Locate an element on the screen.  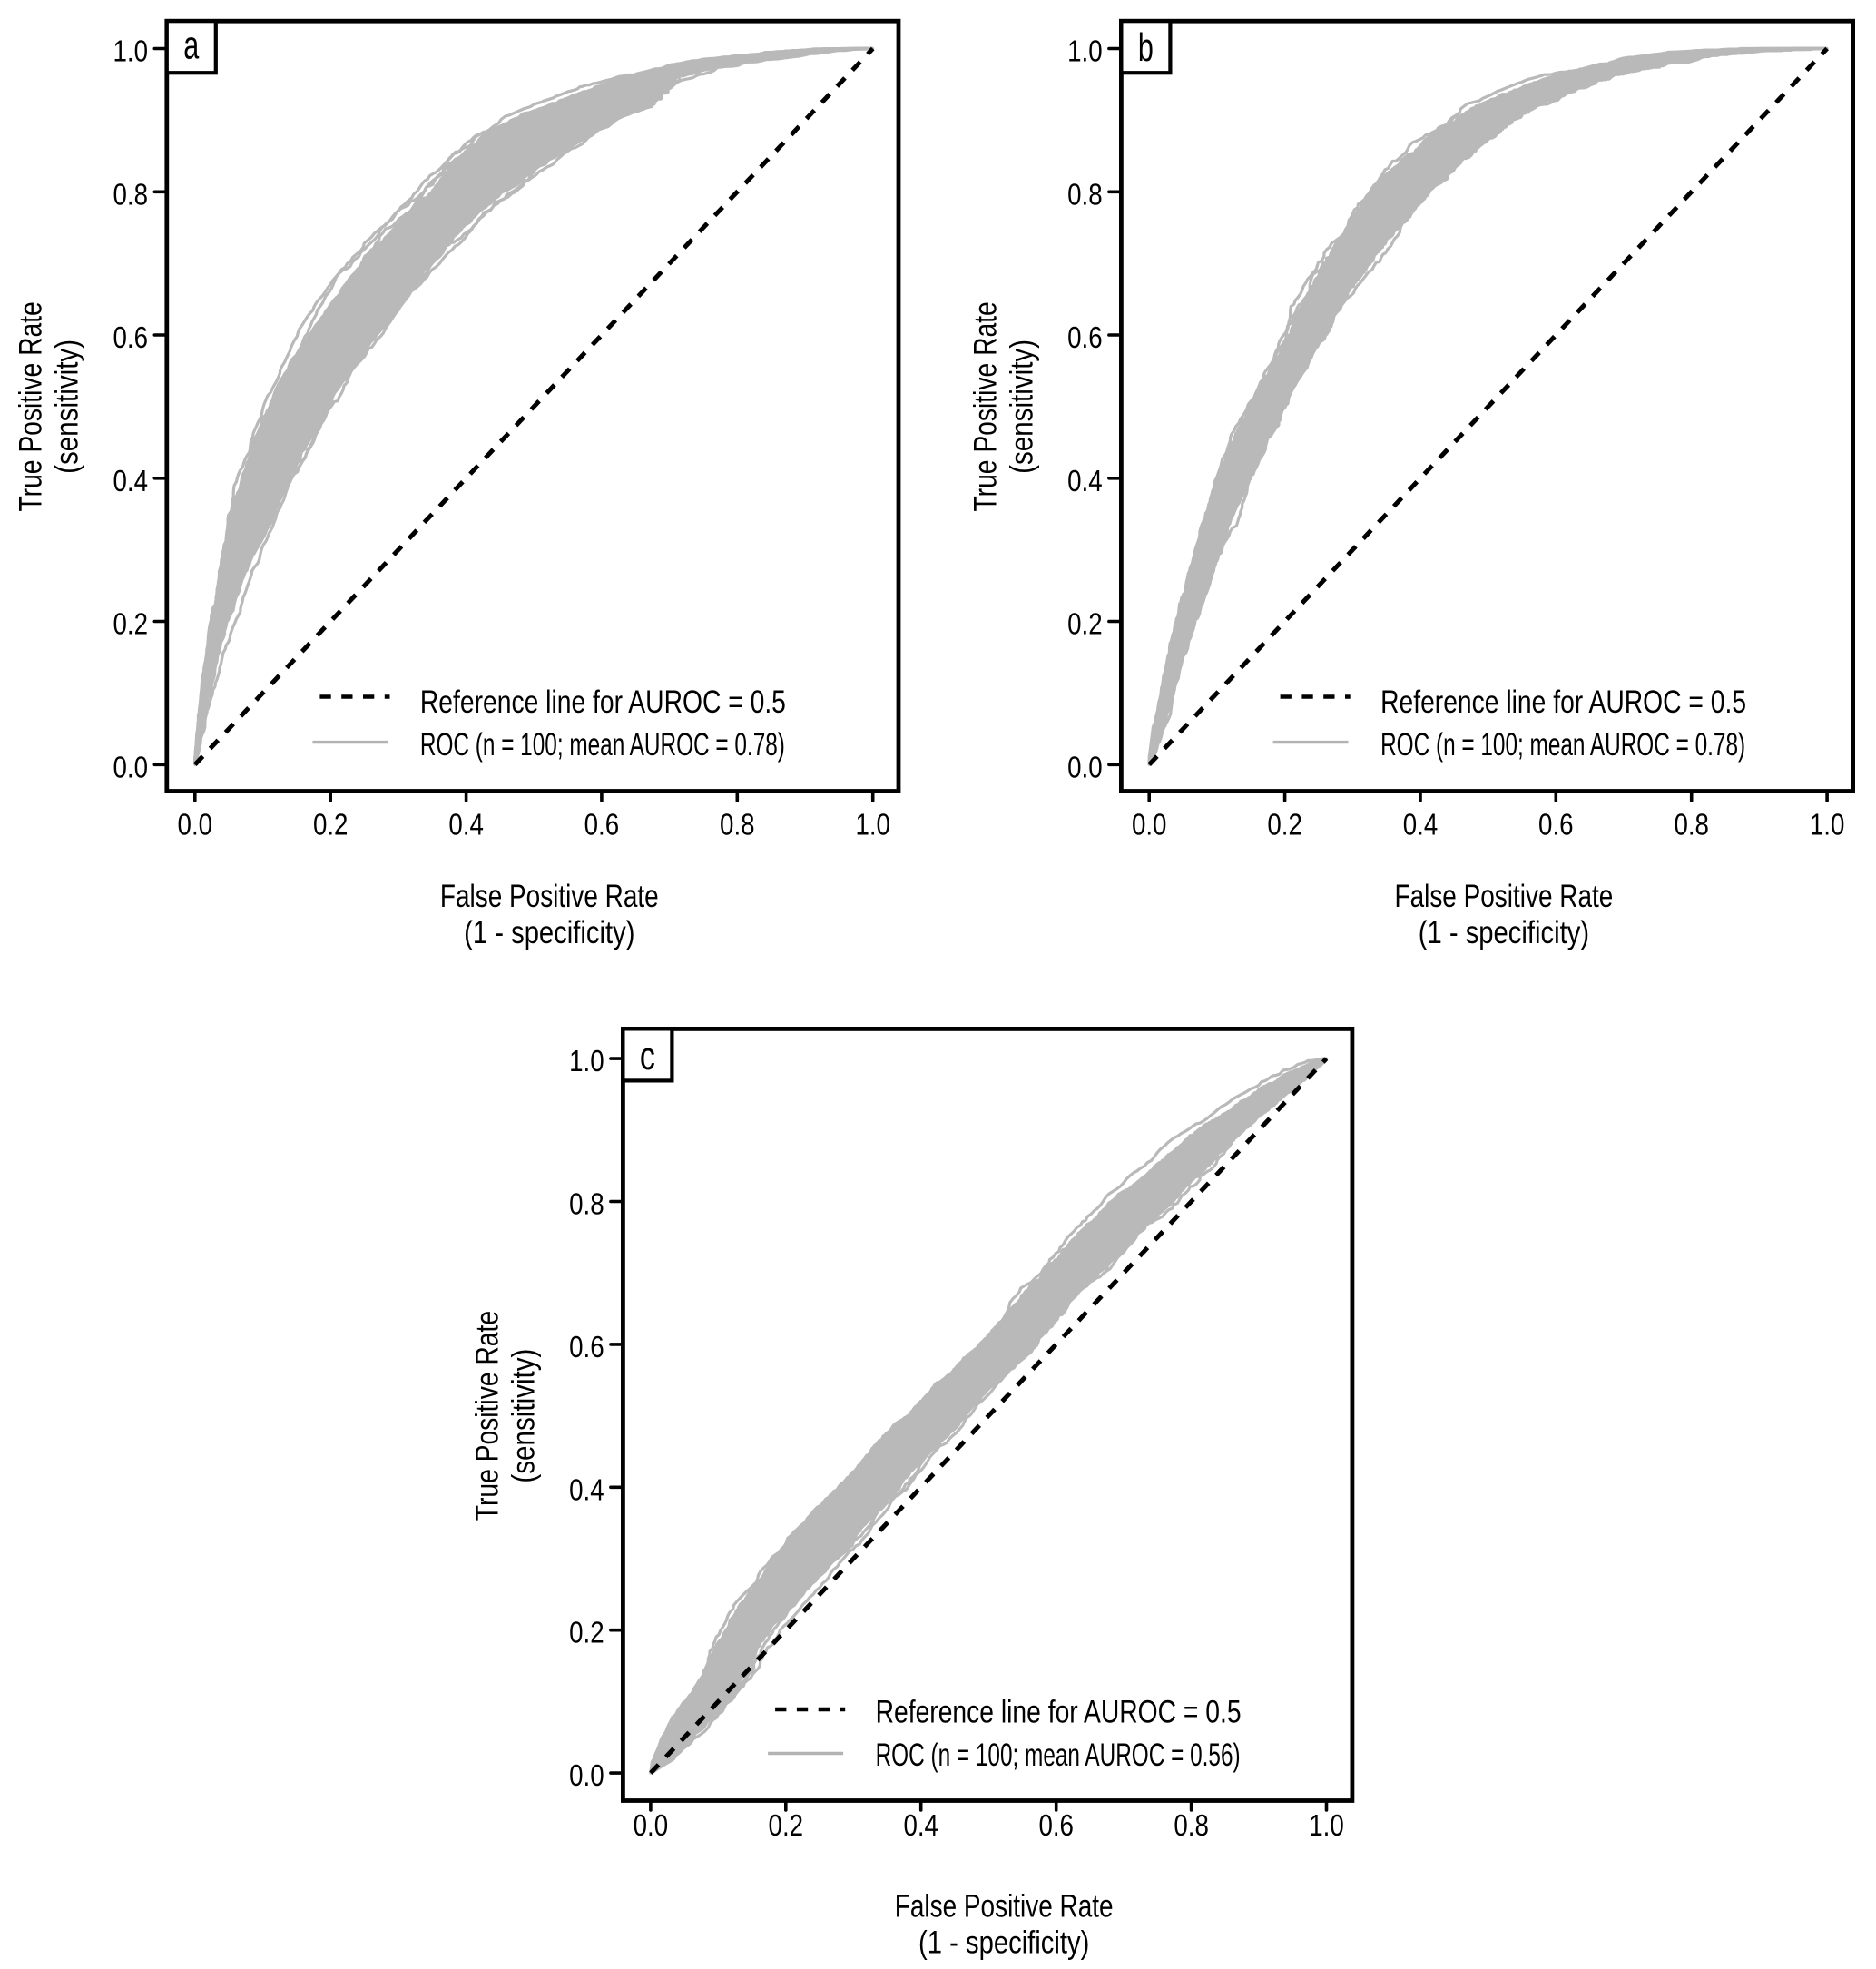
svg-text: b is located at coordinates (1146, 47).